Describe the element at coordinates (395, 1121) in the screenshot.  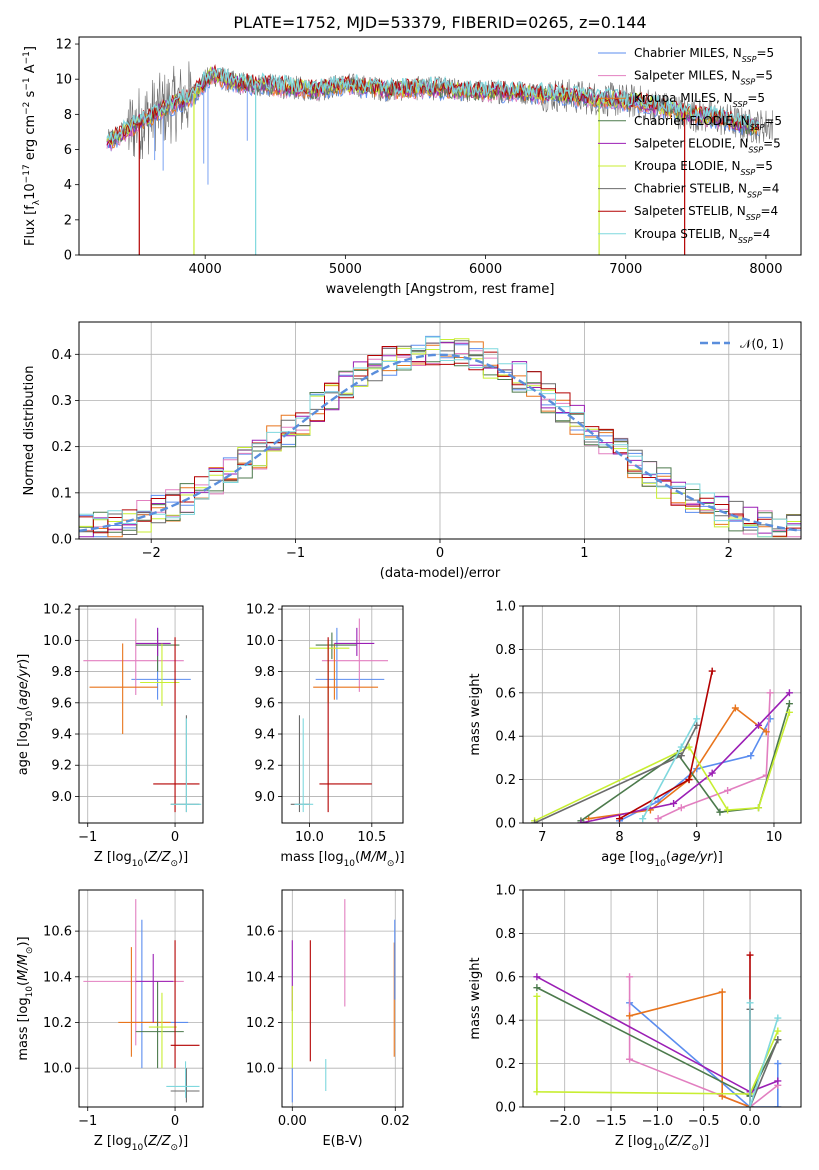
I see `x-tick-label: 0.02` at that location.